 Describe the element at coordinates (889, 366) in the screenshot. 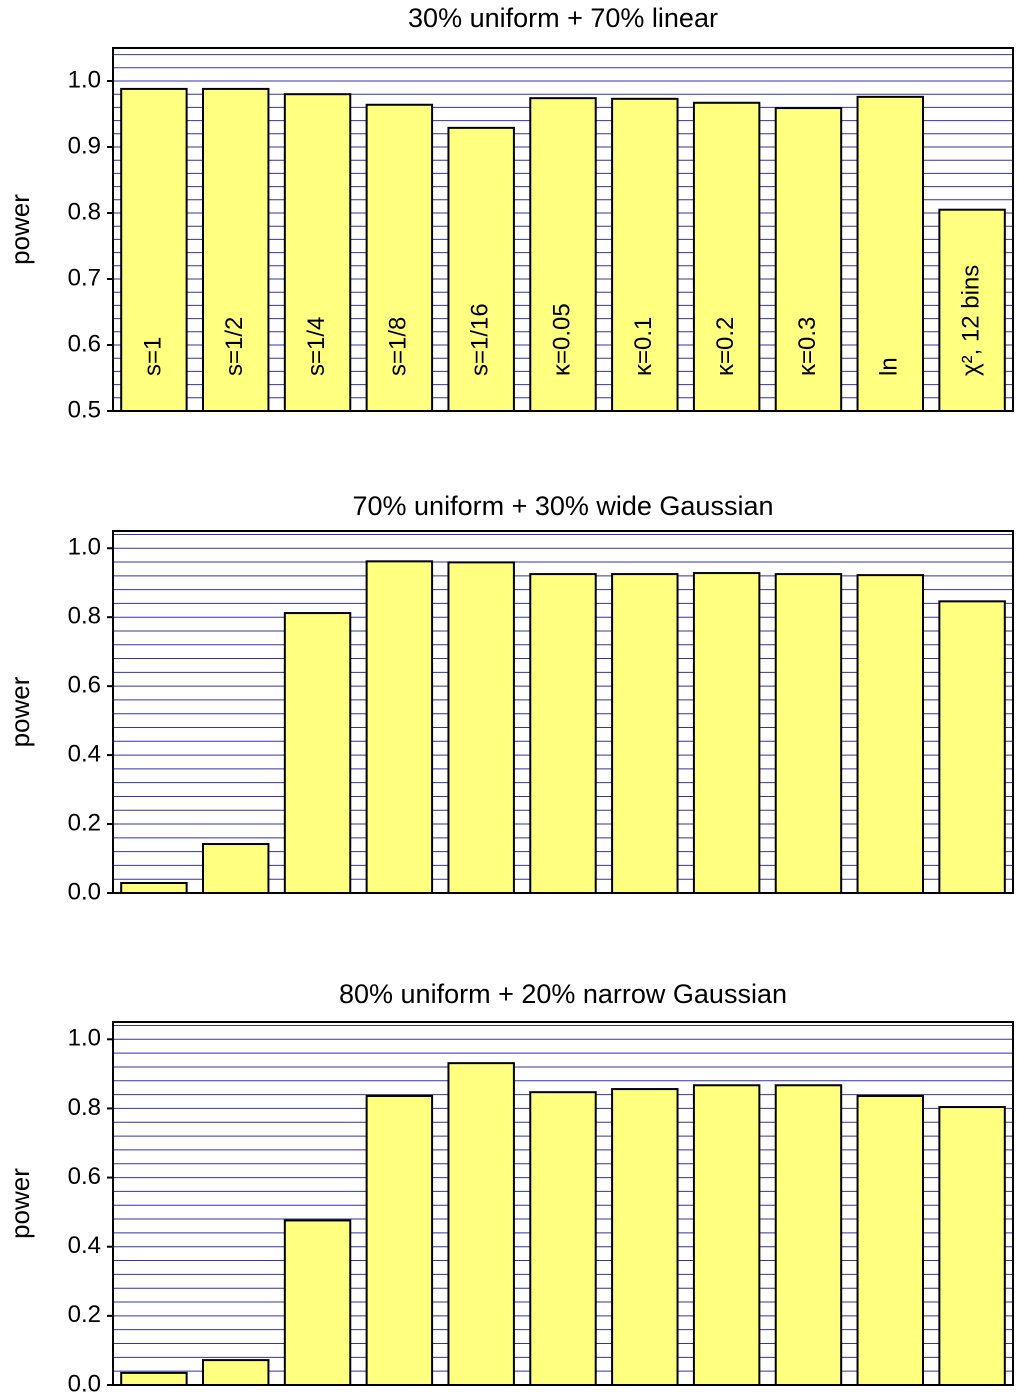

I see `category-label: ln` at that location.